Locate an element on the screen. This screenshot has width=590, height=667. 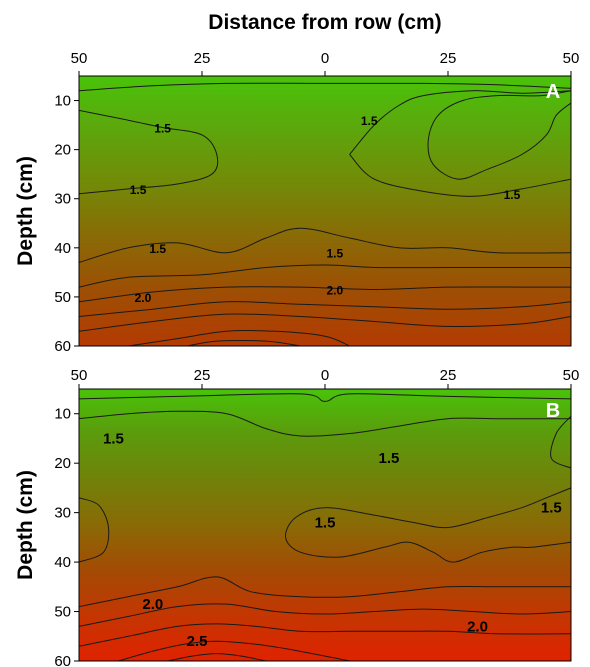
x-axis-title: Distance from row (cm) is located at coordinates (324, 22).